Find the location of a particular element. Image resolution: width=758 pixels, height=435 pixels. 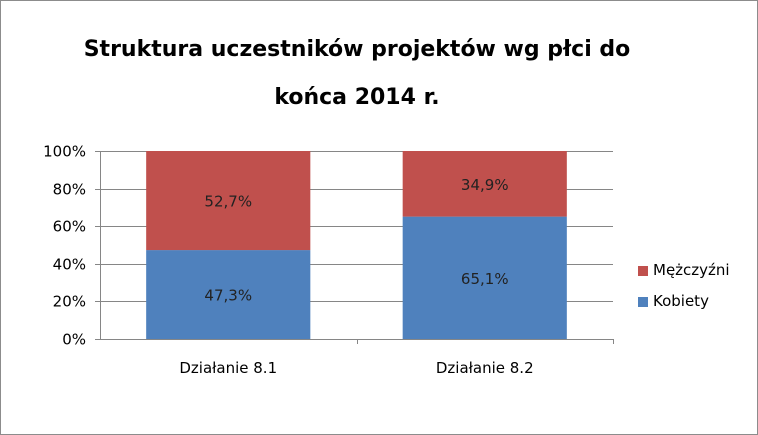

y-tick-label: 100% is located at coordinates (64, 152).